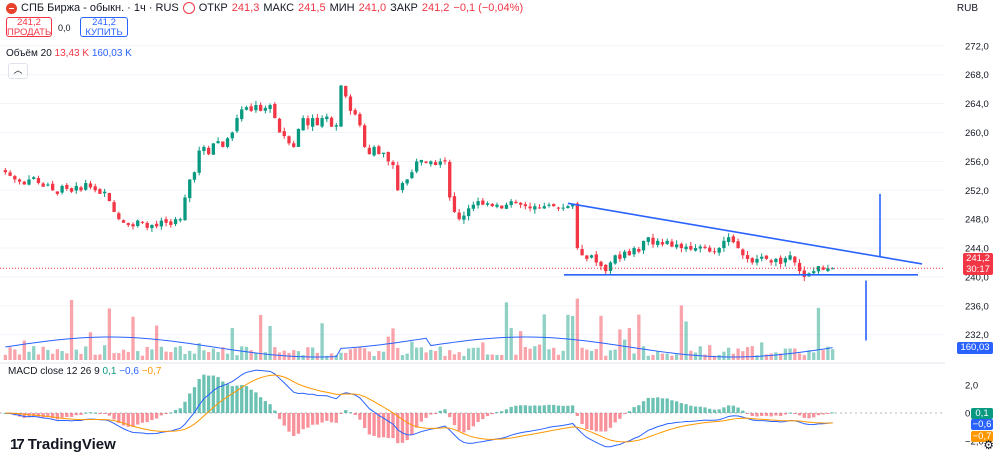  What do you see at coordinates (977, 220) in the screenshot?
I see `price-tick-label: 248,0` at bounding box center [977, 220].